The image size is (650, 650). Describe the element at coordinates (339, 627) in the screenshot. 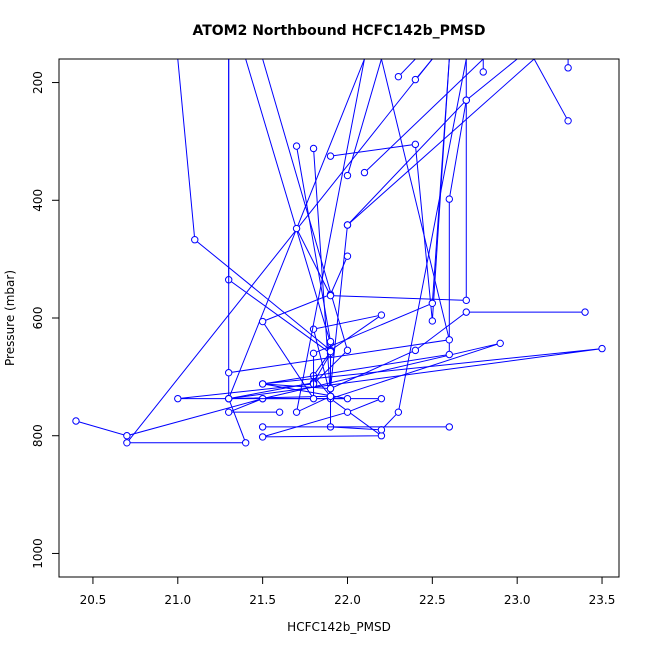

I see `x-axis-label: HCFC142b_PMSD` at that location.